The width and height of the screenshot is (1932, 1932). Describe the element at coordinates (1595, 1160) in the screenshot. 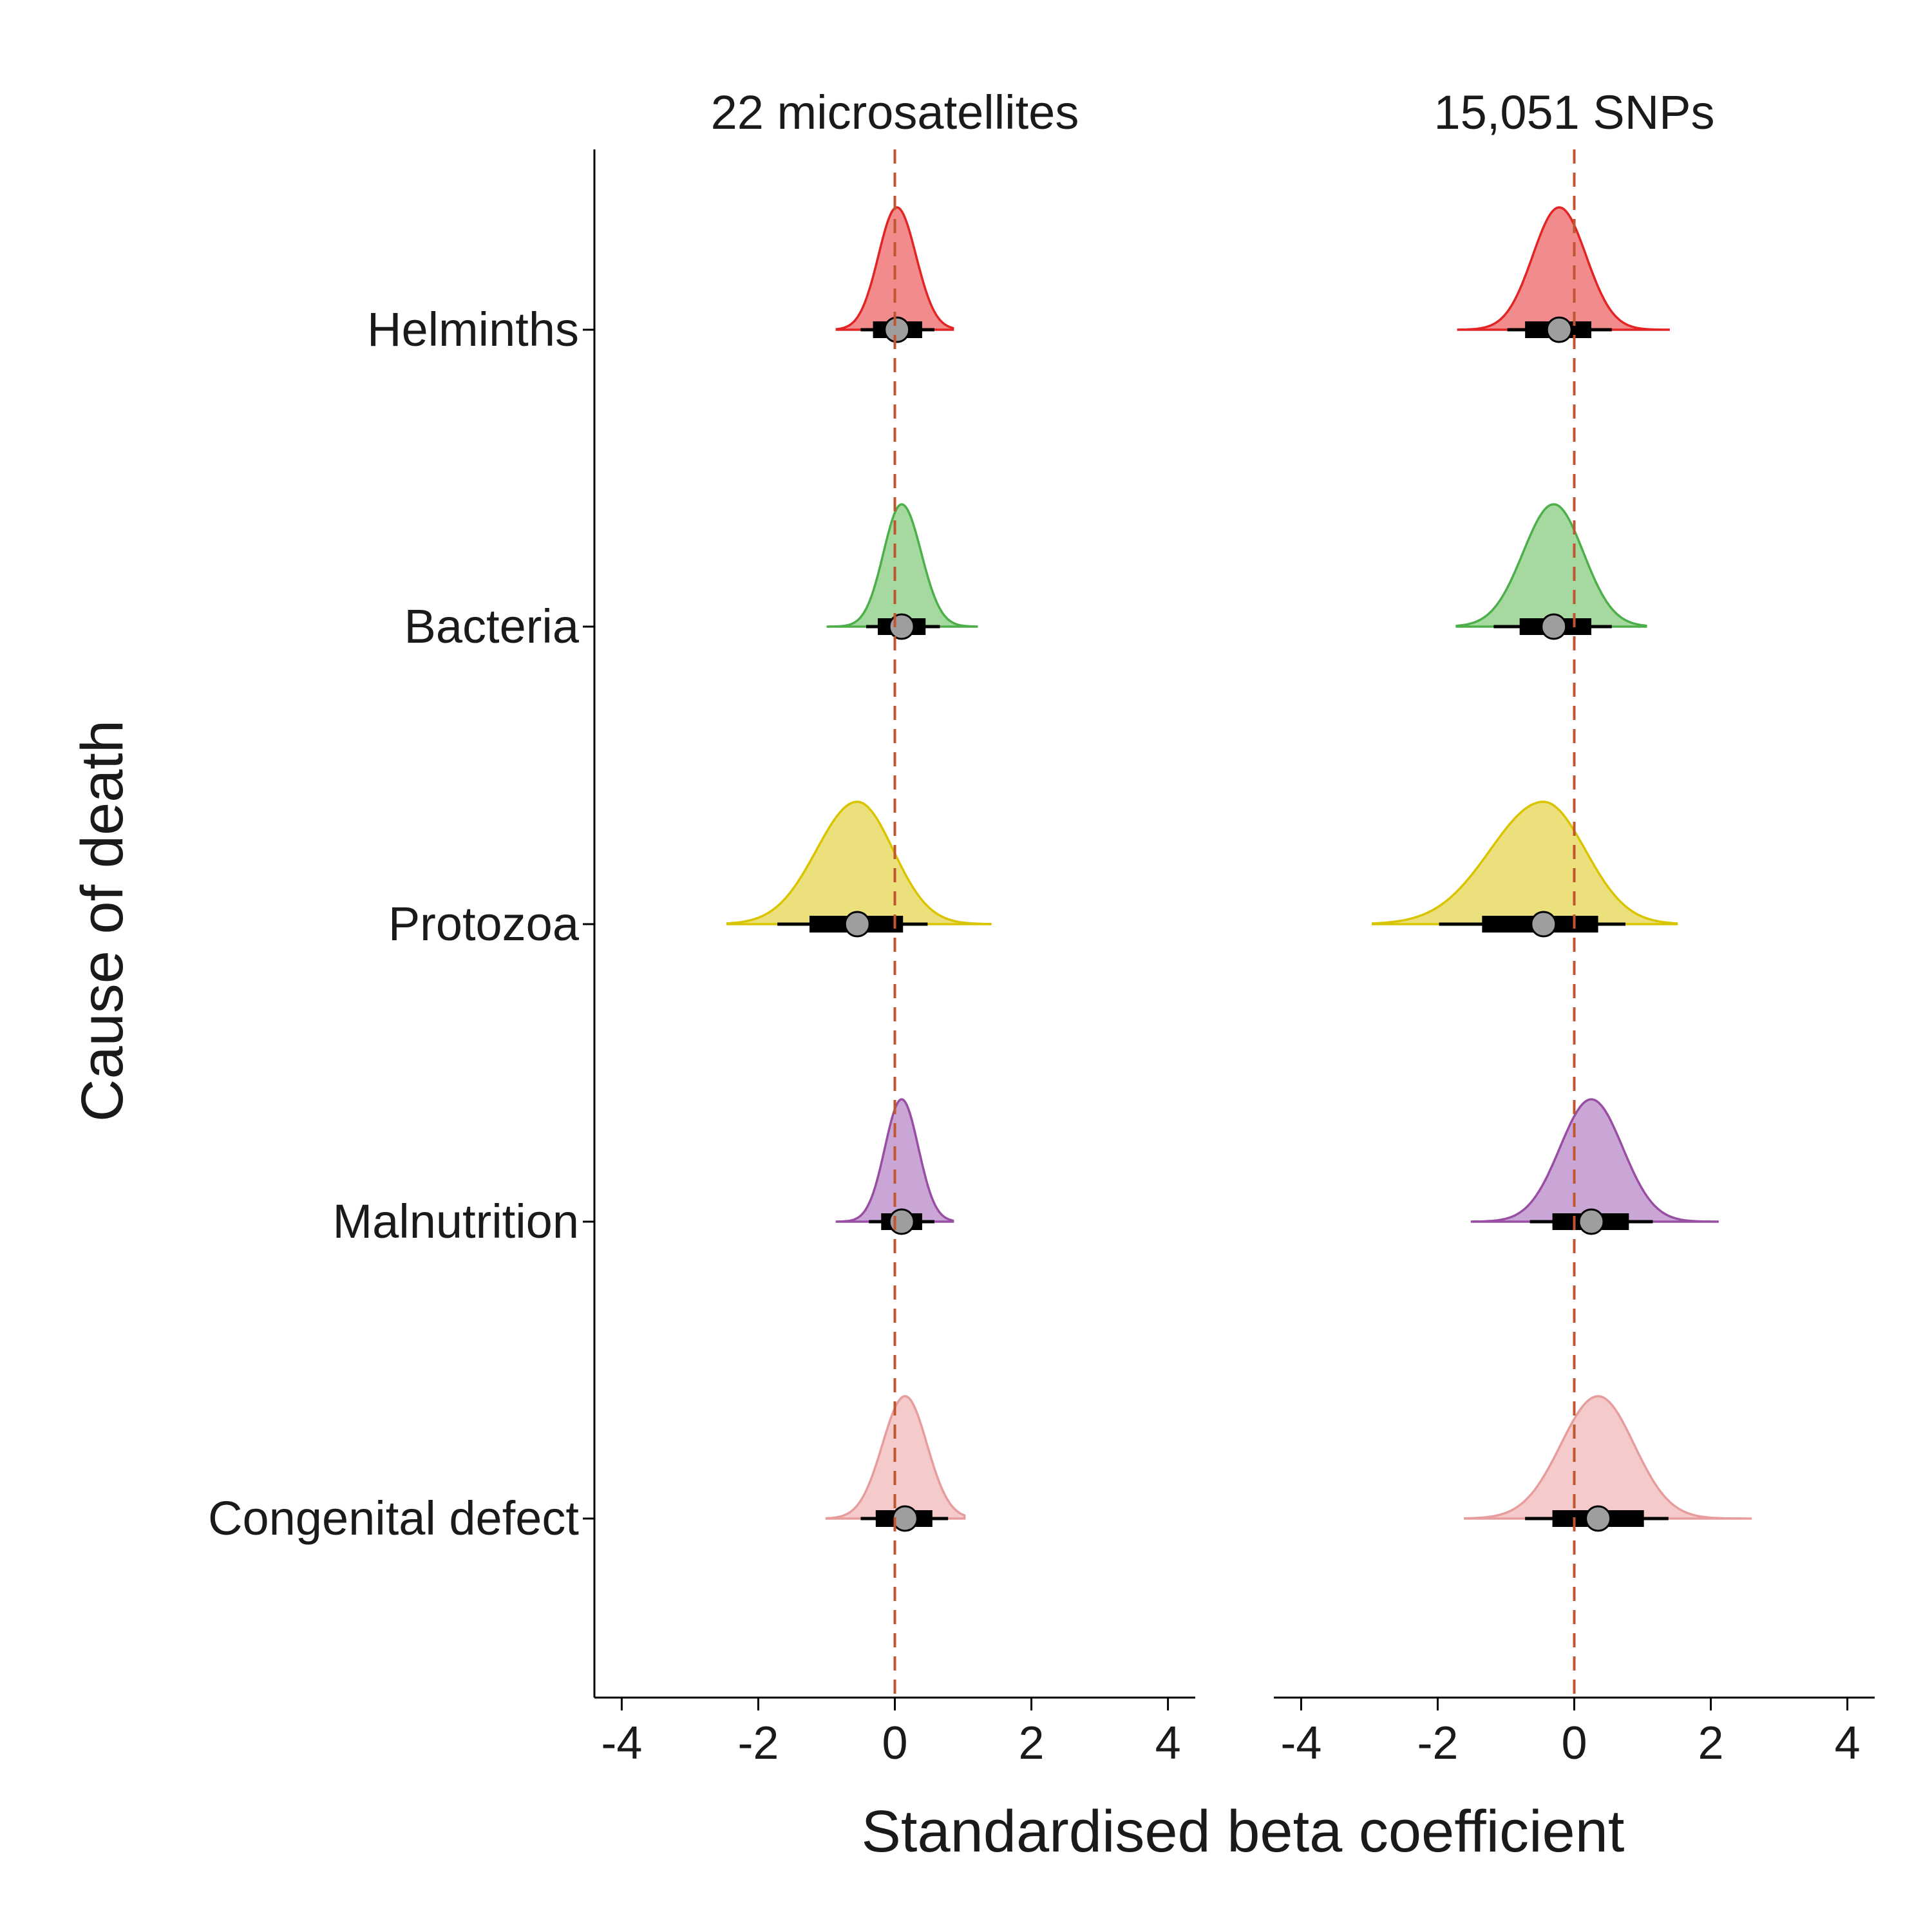

I see `density-malnutrition` at that location.